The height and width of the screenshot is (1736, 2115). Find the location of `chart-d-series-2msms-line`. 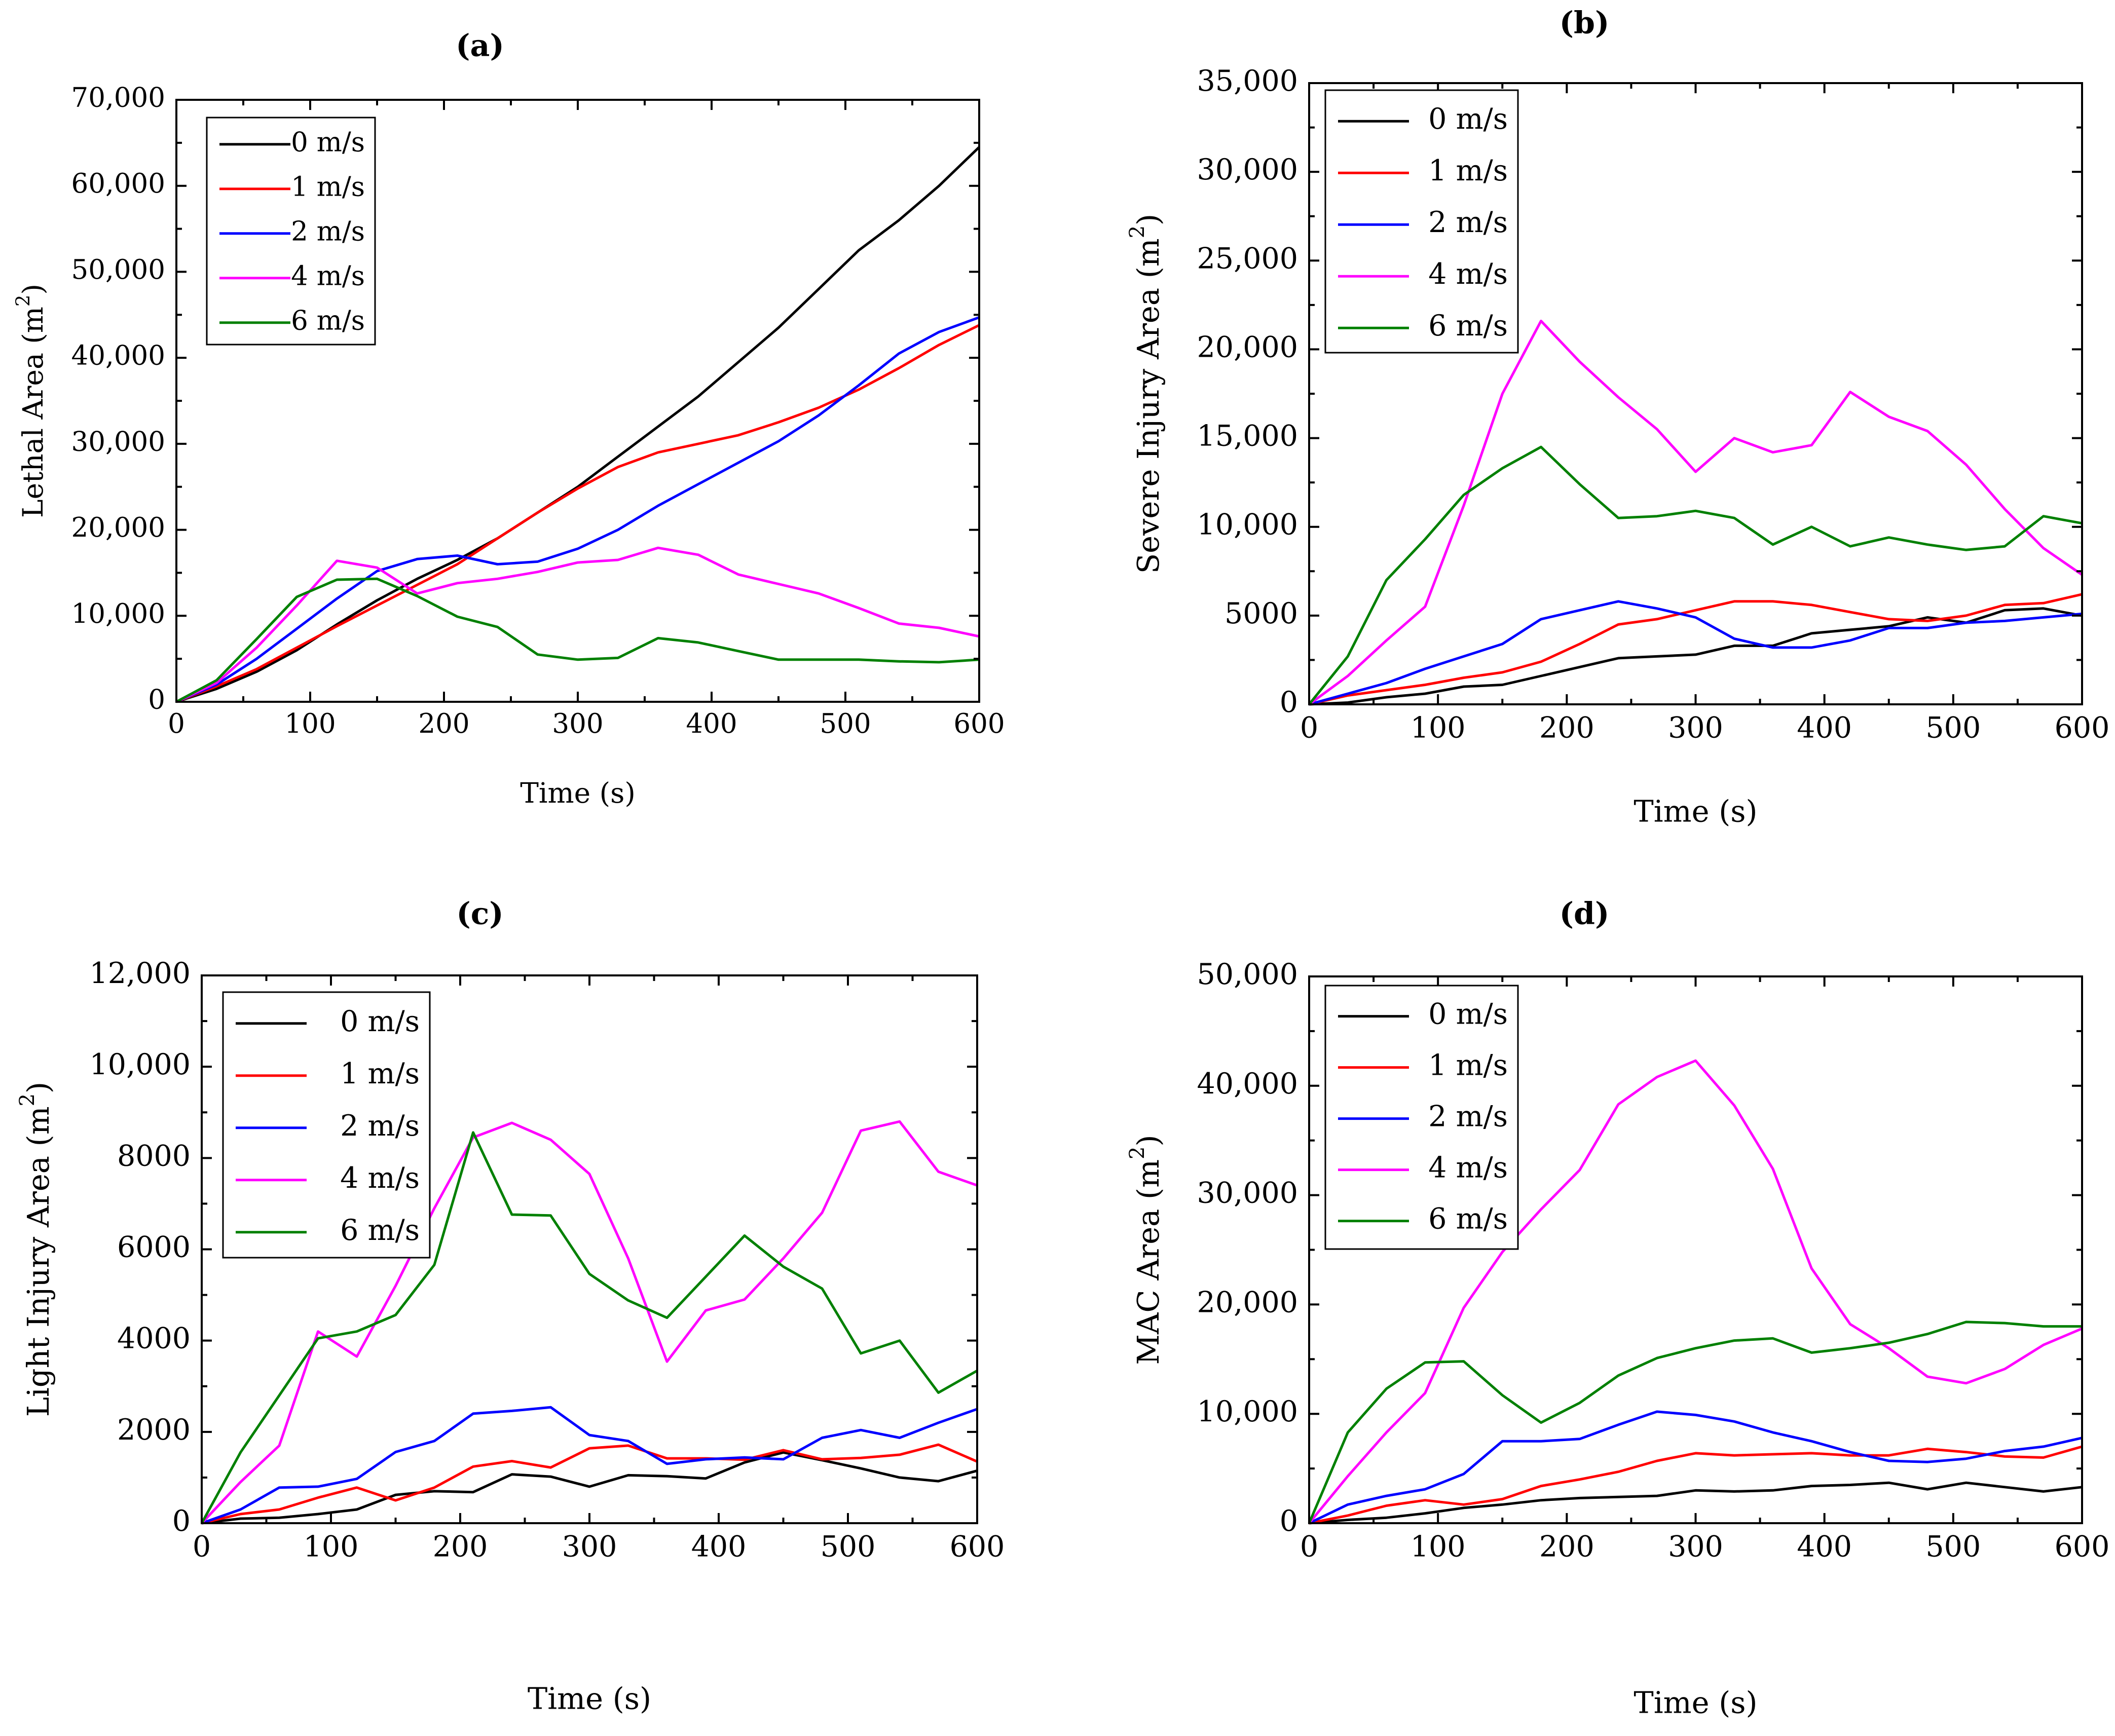

chart-d-series-2msms-line is located at coordinates (1695, 1467).